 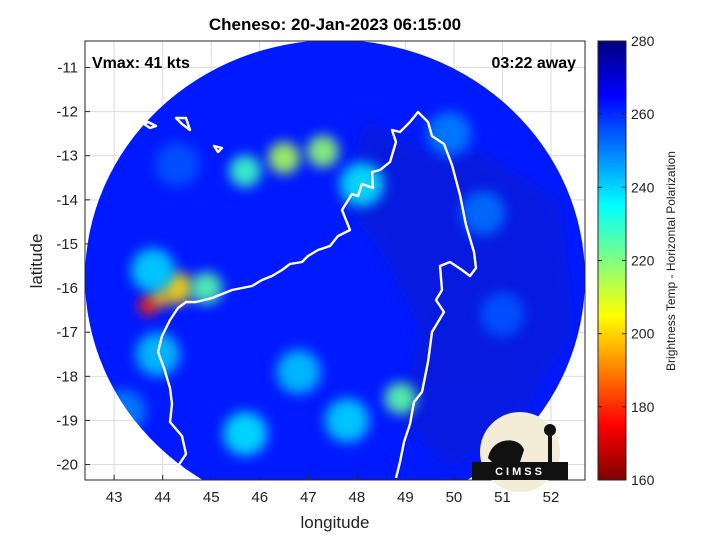 What do you see at coordinates (405, 497) in the screenshot?
I see `x-tick-label: 49` at bounding box center [405, 497].